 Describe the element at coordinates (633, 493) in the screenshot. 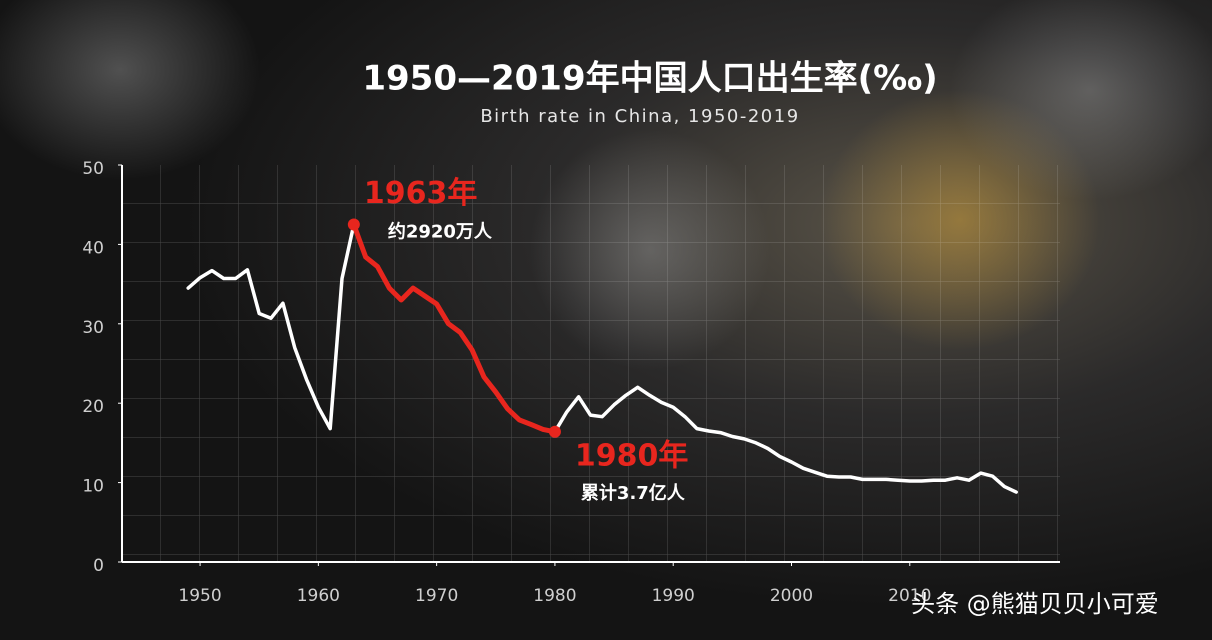

I see `annotation-text: 累计3.7亿人` at that location.